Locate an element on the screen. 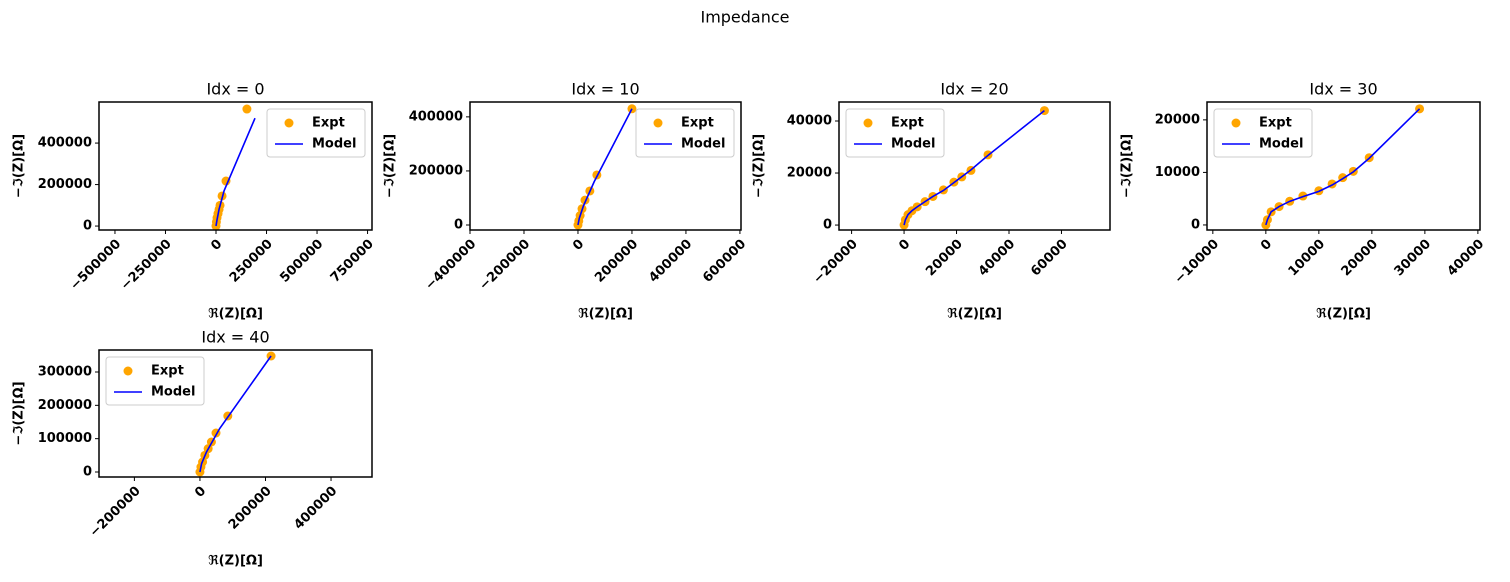 Image resolution: width=1510 pixels, height=582 pixels. x-tick-label: 750000 is located at coordinates (352, 261).